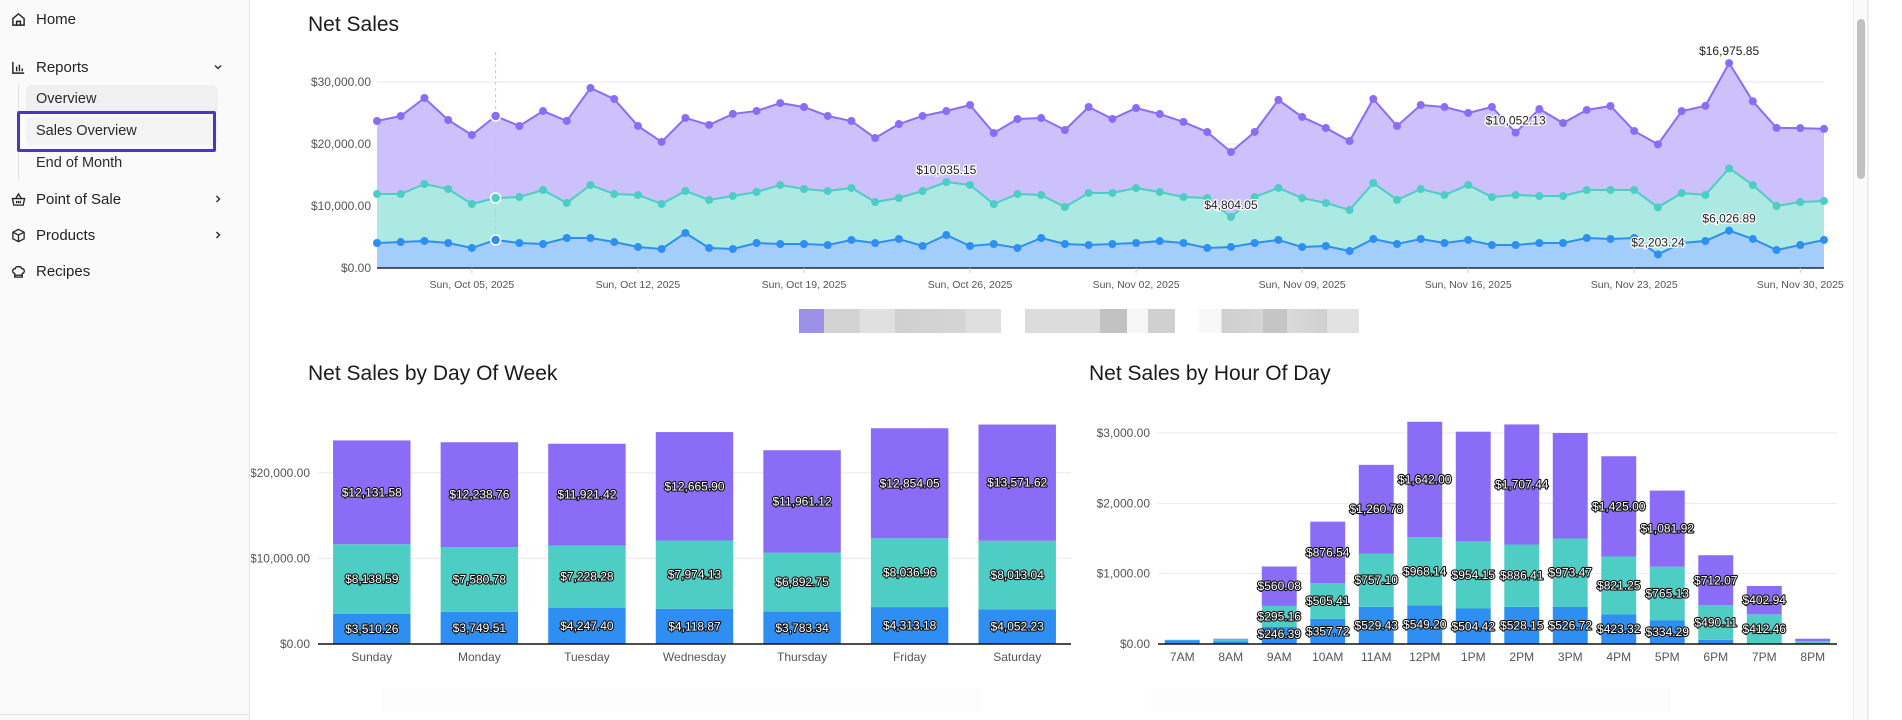 The image size is (1902, 720). What do you see at coordinates (122, 131) in the screenshot?
I see `sidebar-subitem-sales-overview: Sales Overview` at bounding box center [122, 131].